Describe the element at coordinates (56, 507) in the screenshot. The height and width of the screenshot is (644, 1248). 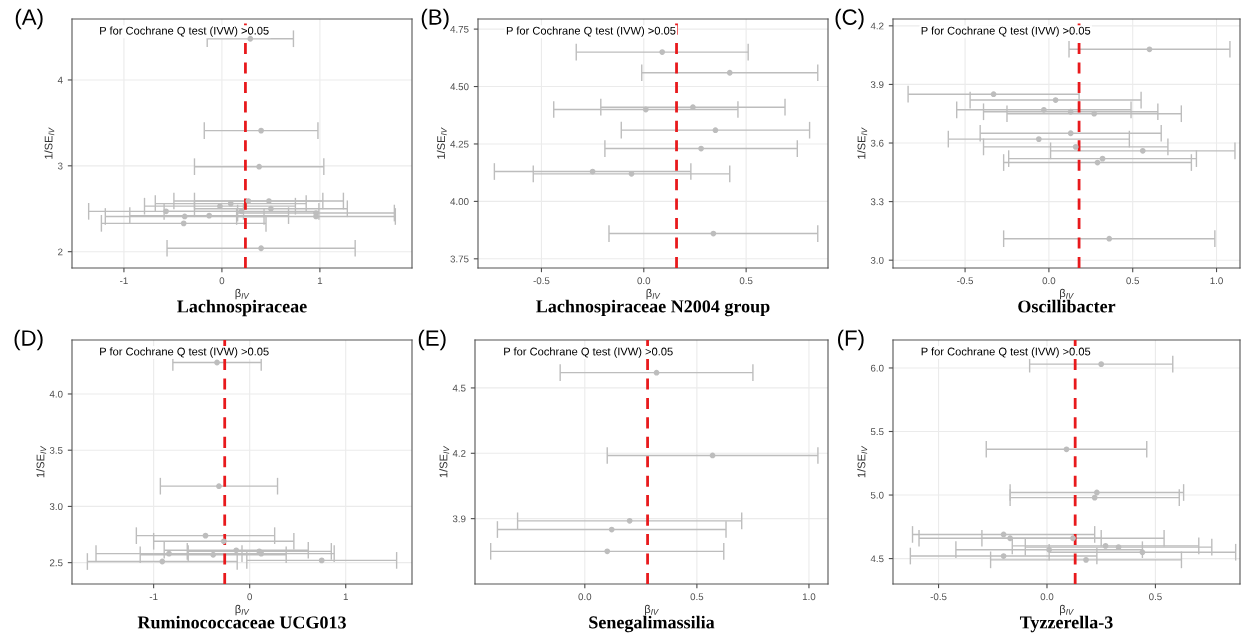
I see `y-tick-label: 3.0` at that location.